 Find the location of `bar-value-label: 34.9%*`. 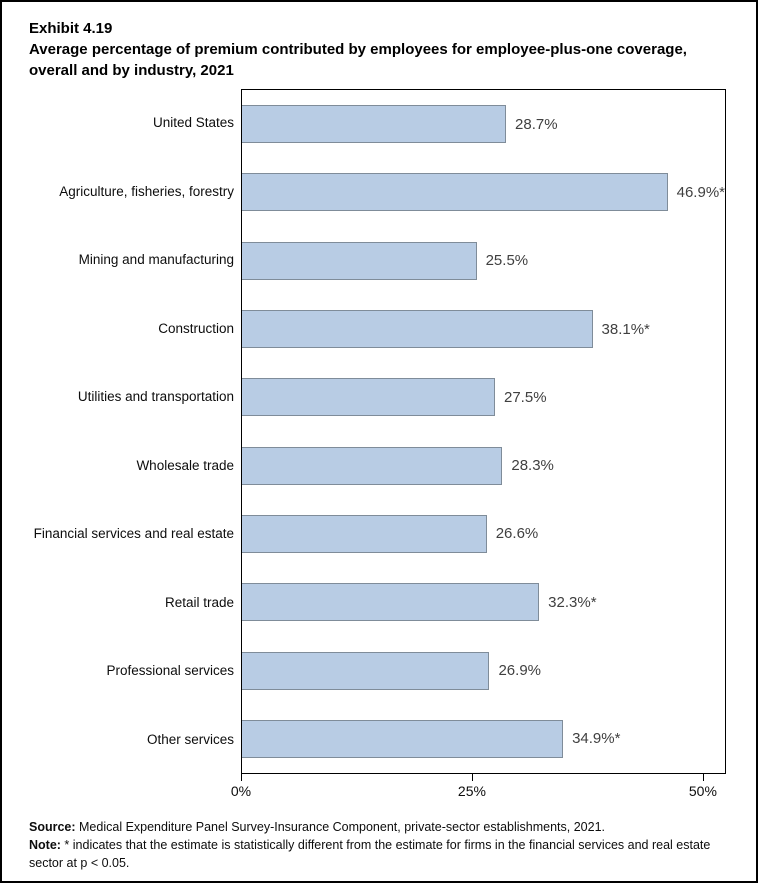

bar-value-label: 34.9%* is located at coordinates (596, 739).